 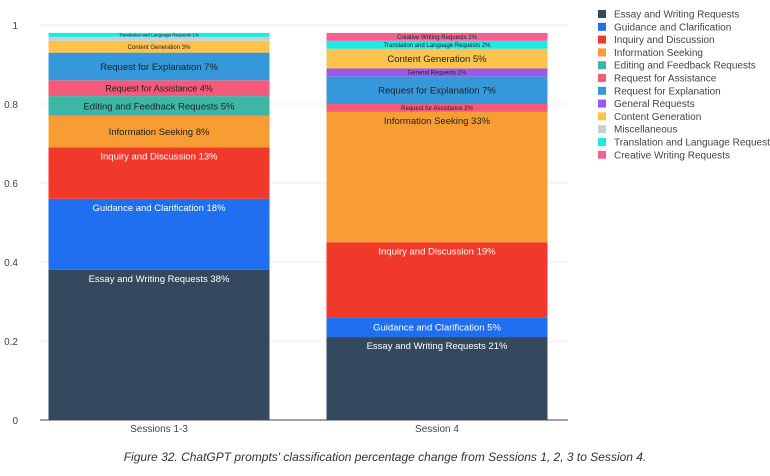 What do you see at coordinates (658, 53) in the screenshot?
I see `legend-label: Information Seeking` at bounding box center [658, 53].